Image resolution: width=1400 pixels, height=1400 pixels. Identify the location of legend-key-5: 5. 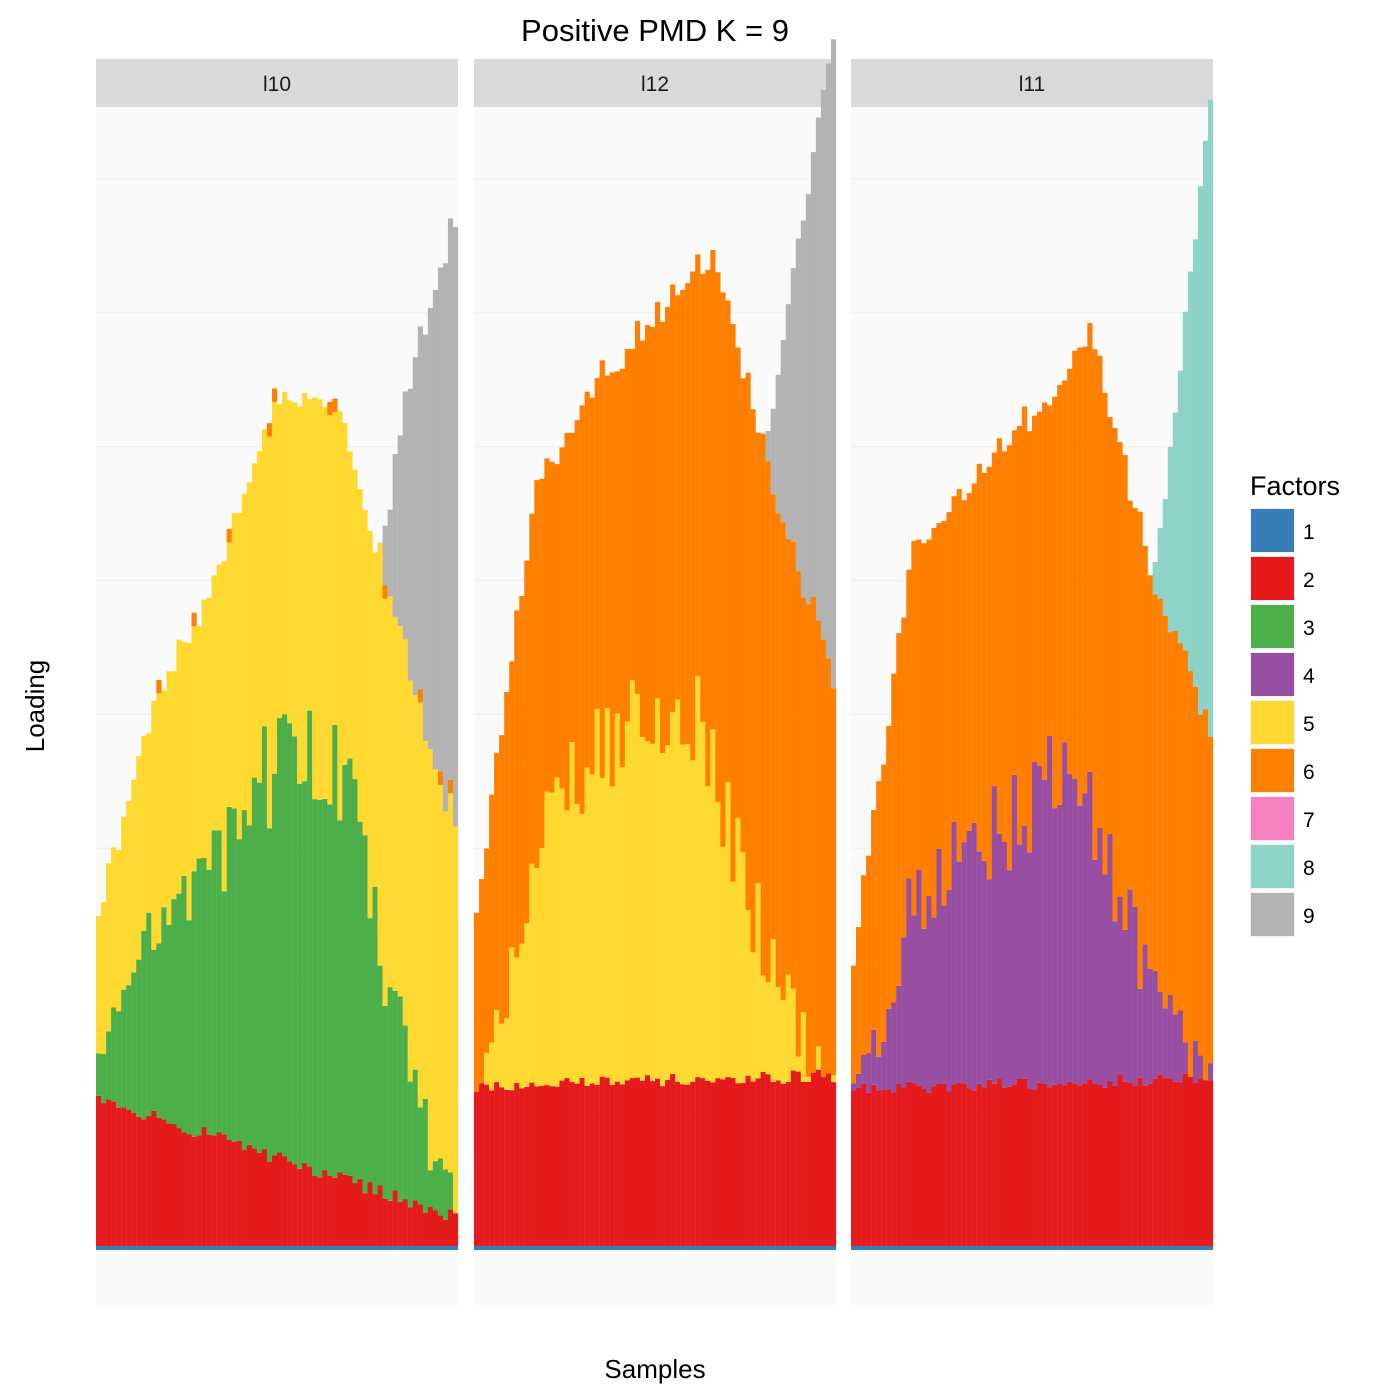
(1282, 722).